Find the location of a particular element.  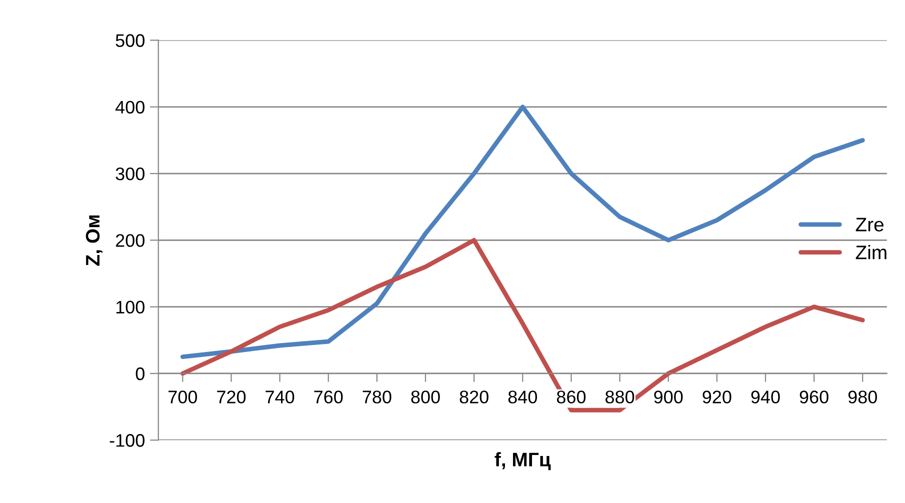

x-tick-label: 940 is located at coordinates (765, 397).